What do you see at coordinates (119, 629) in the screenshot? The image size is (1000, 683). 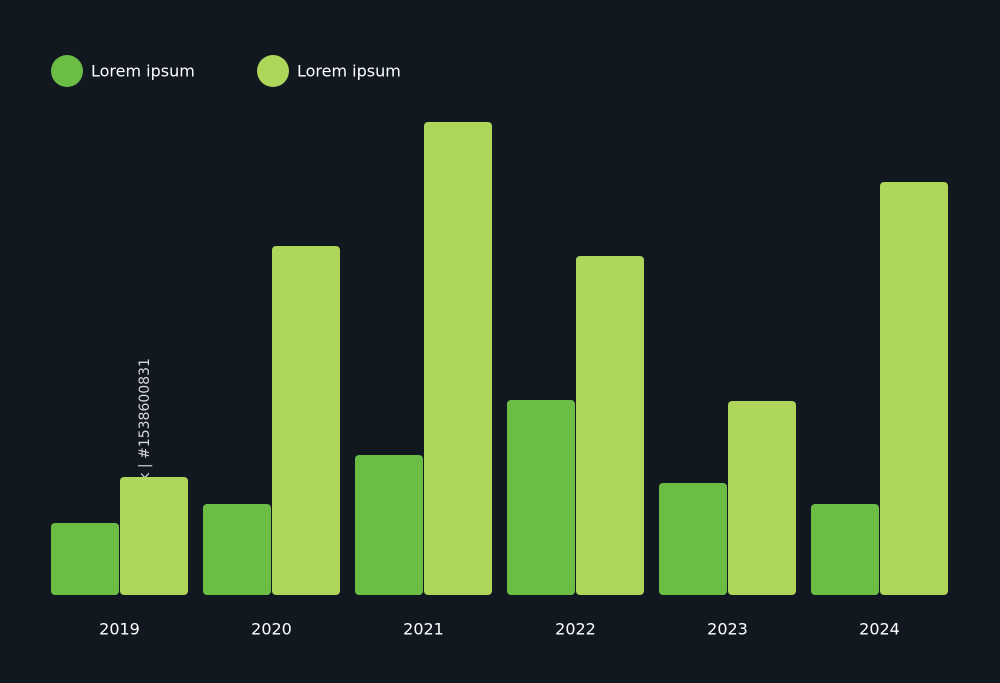 I see `x-tick-label: 2019` at bounding box center [119, 629].